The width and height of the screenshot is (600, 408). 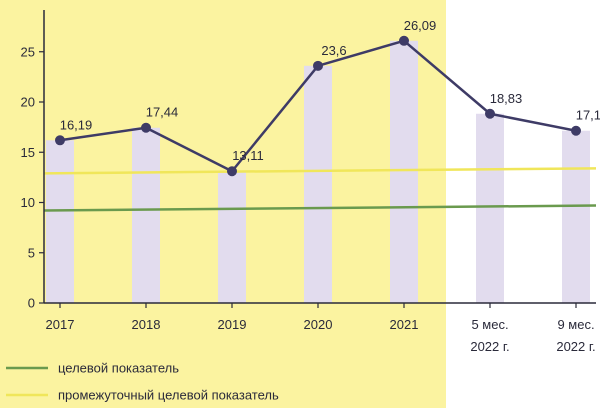 What do you see at coordinates (162, 112) in the screenshot?
I see `data-label-1: 17,44` at bounding box center [162, 112].